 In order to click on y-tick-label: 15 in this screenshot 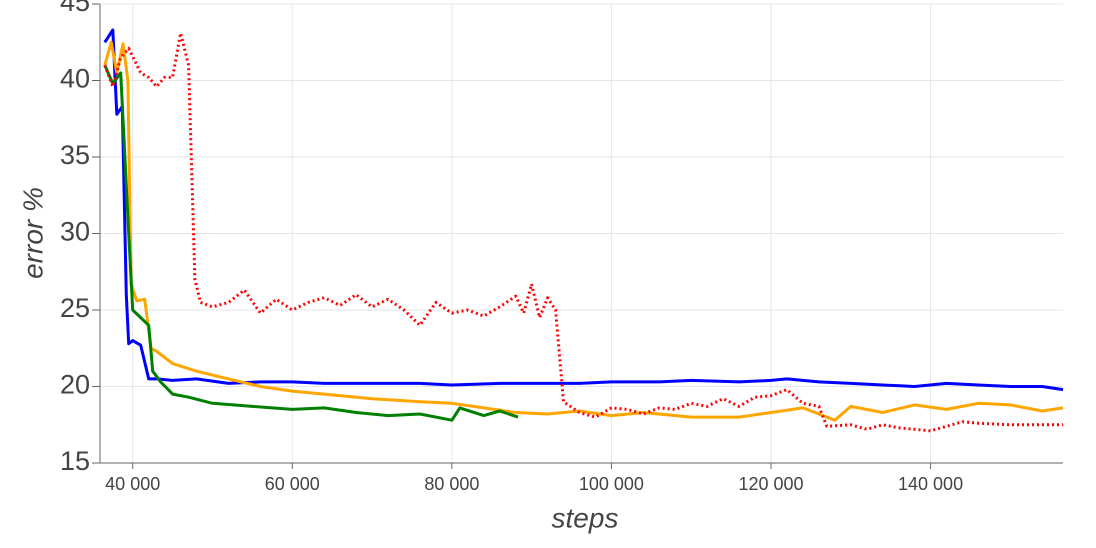, I will do `click(75, 461)`.